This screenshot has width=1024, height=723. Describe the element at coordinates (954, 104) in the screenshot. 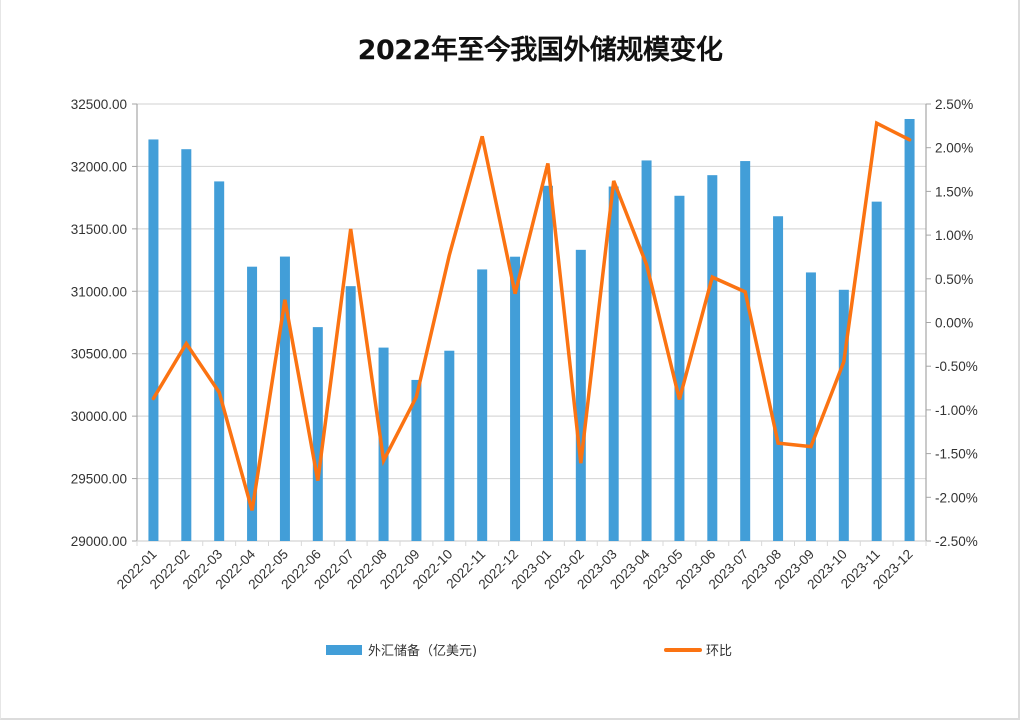

I see `right-axis-tick-label: 2.50%` at that location.